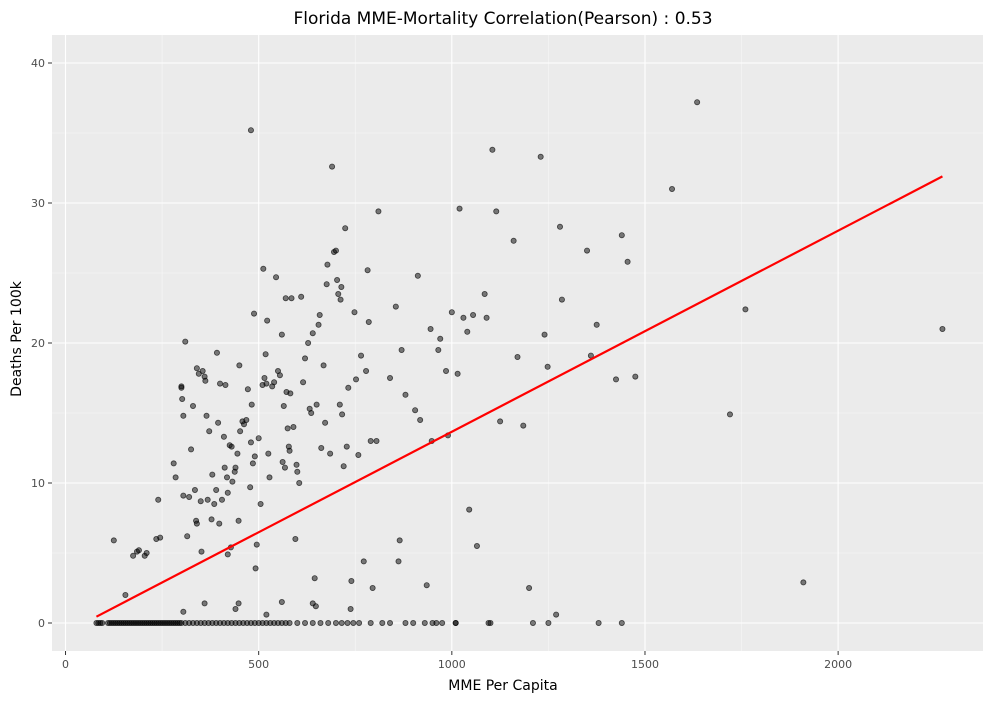  What do you see at coordinates (38, 483) in the screenshot?
I see `y-tick-label: 10` at bounding box center [38, 483].